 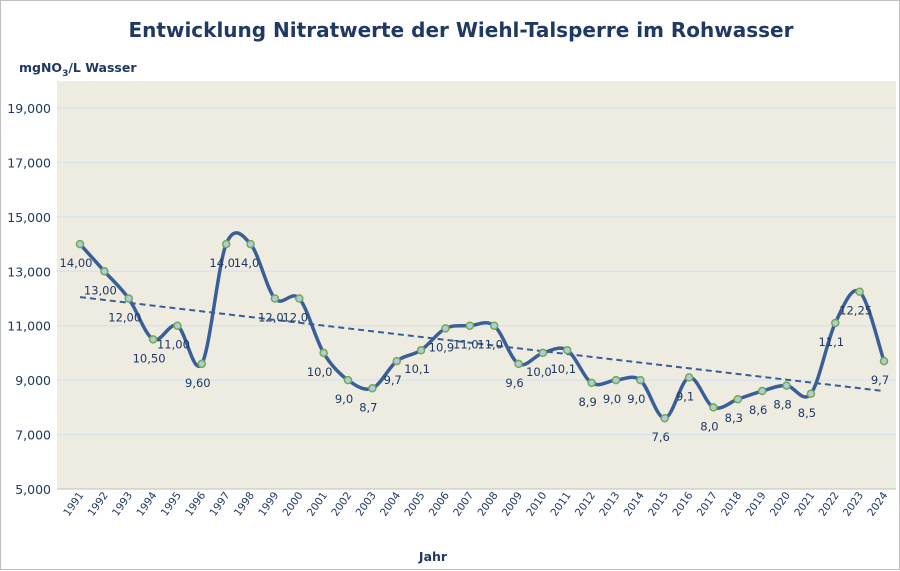 What do you see at coordinates (442, 347) in the screenshot?
I see `data-label: 10,9` at bounding box center [442, 347].